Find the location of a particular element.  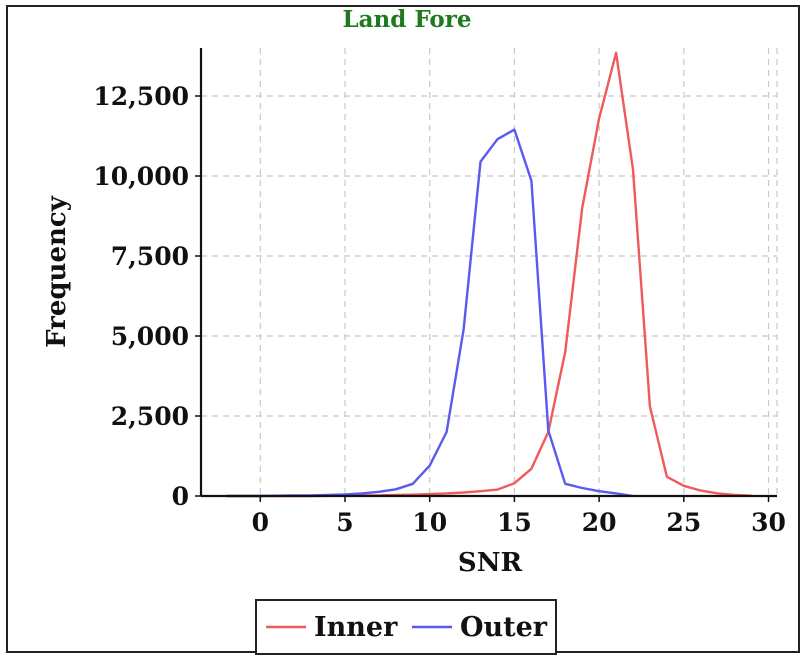

y-axis-ticks: 0 2,500 5,000 7,500 10,000 12,500 is located at coordinates (147, 296).